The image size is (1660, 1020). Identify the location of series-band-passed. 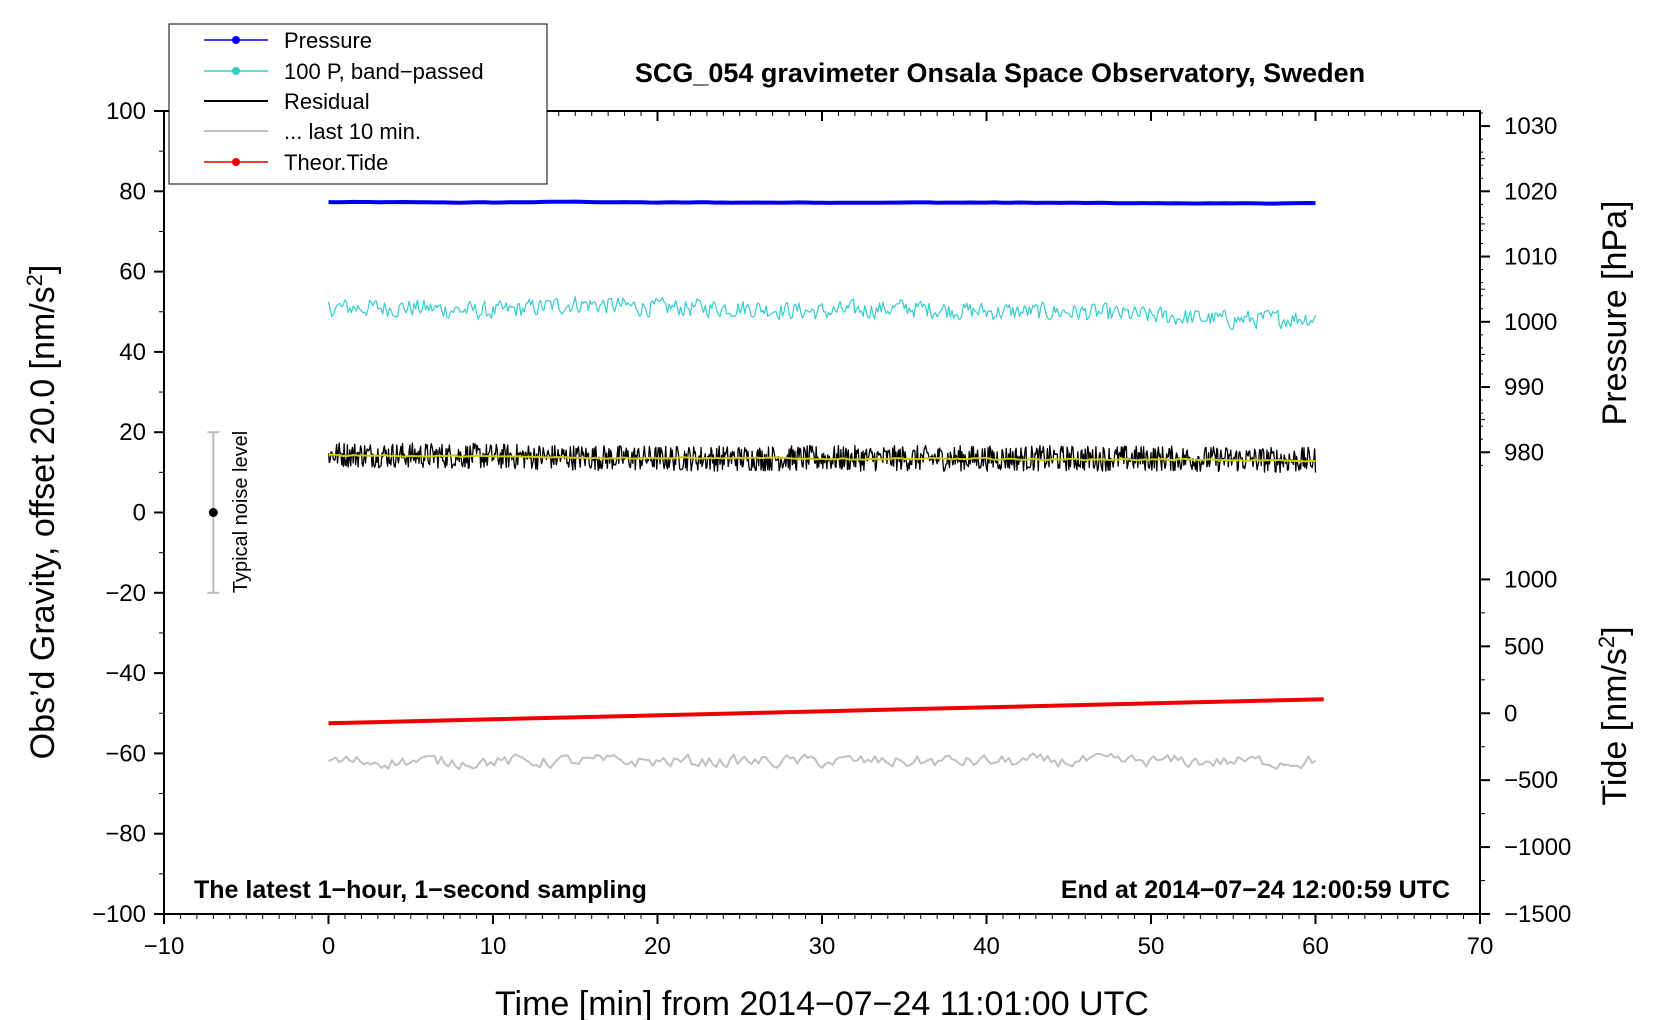
(822, 313).